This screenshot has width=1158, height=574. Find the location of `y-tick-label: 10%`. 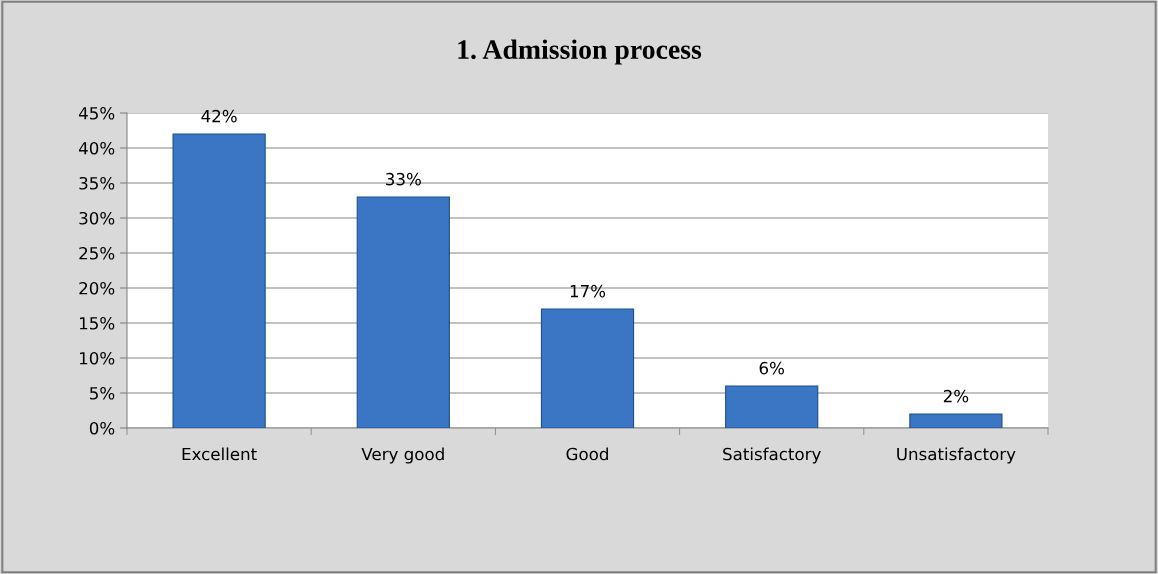

y-tick-label: 10% is located at coordinates (97, 358).